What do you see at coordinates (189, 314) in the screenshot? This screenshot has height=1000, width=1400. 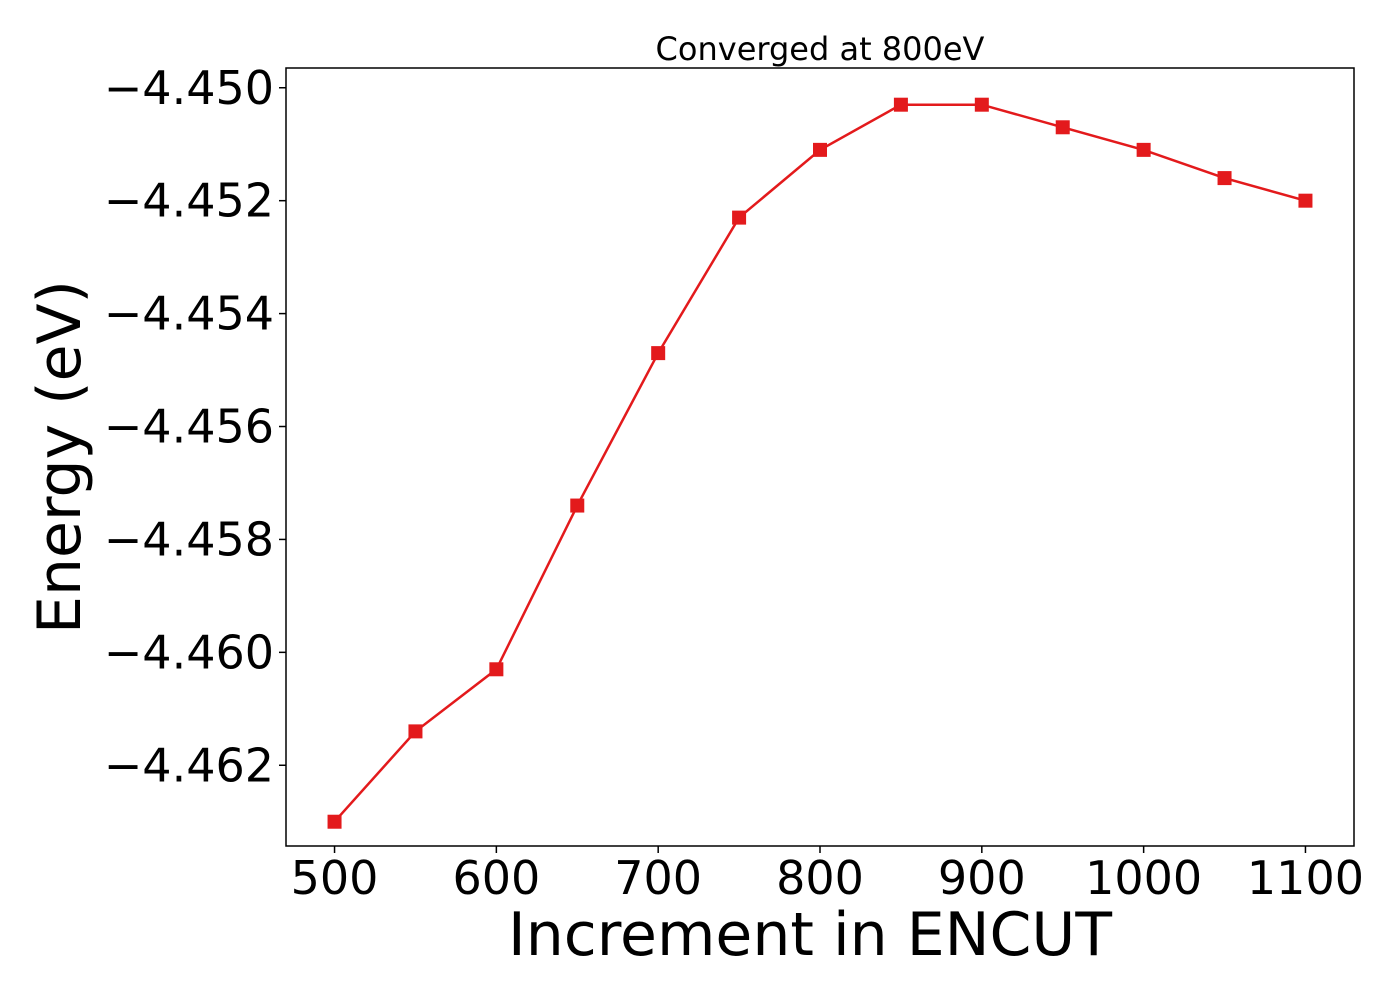 I see `y-tick-label: −4.454` at bounding box center [189, 314].